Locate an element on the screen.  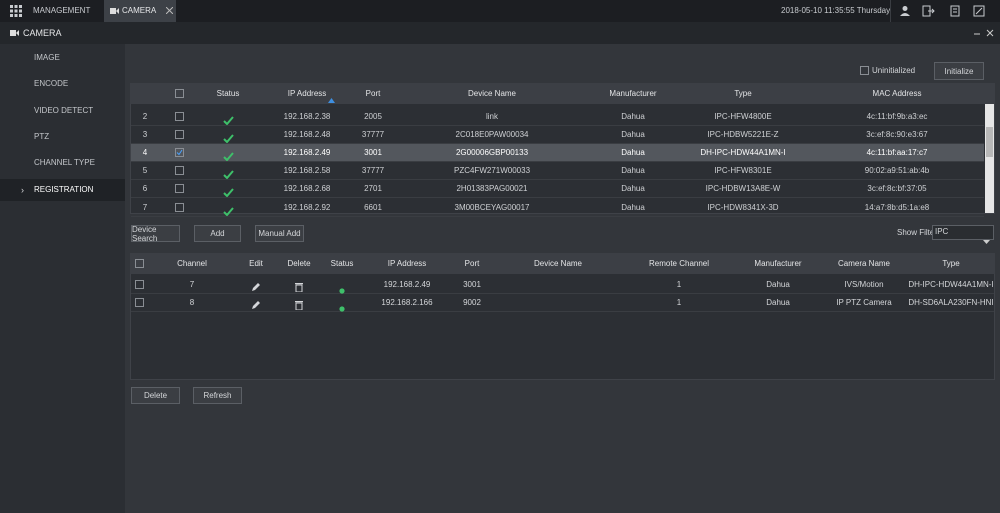
cell: 192.168.2.48 is located at coordinates (307, 135).